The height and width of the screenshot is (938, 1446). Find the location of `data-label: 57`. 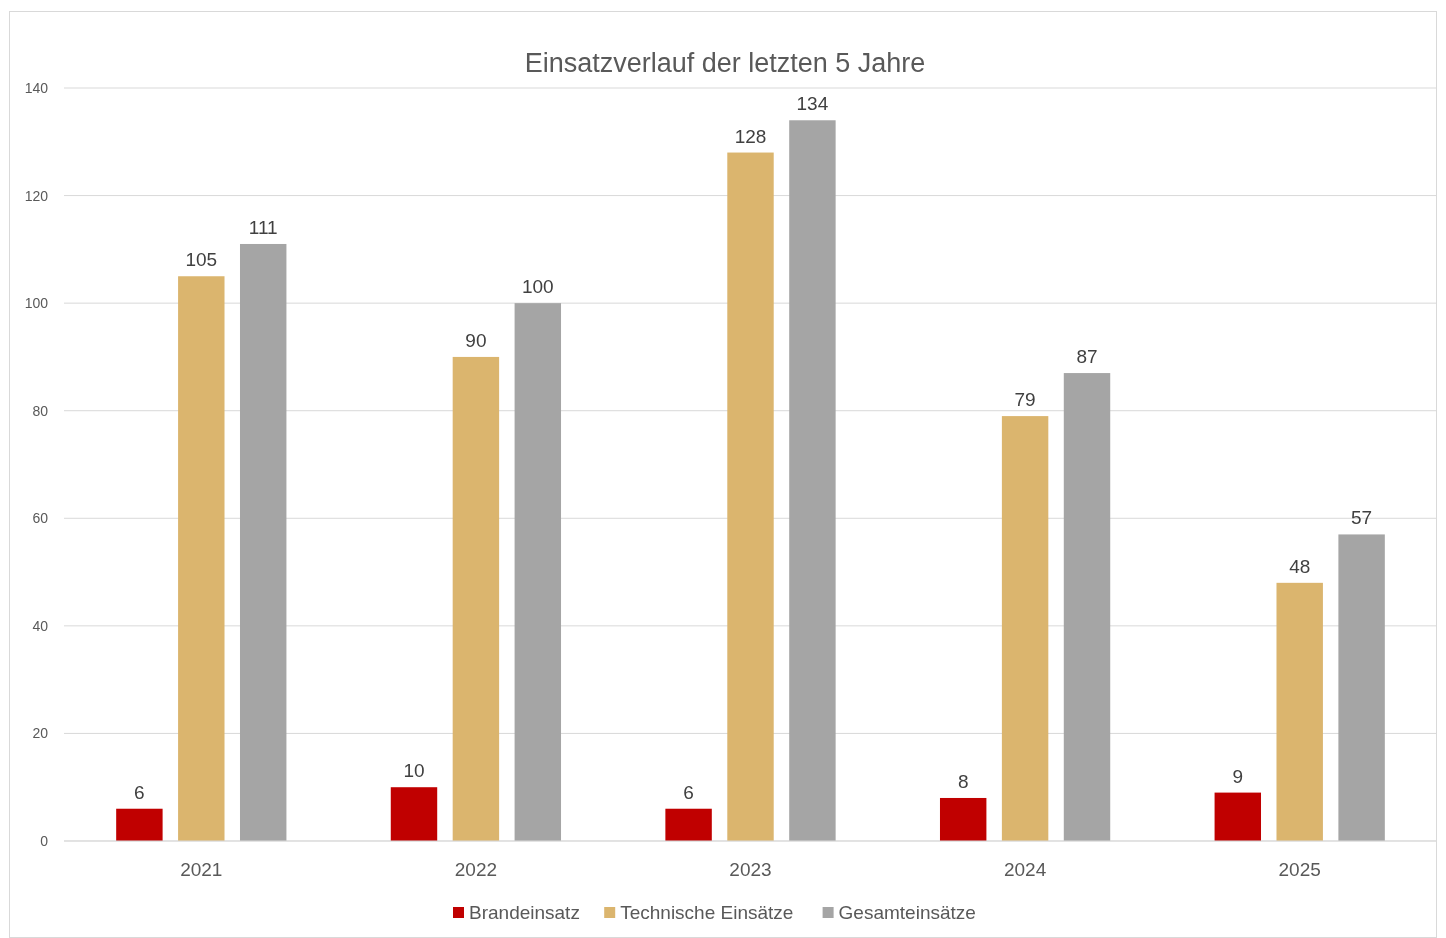

data-label: 57 is located at coordinates (1362, 518).